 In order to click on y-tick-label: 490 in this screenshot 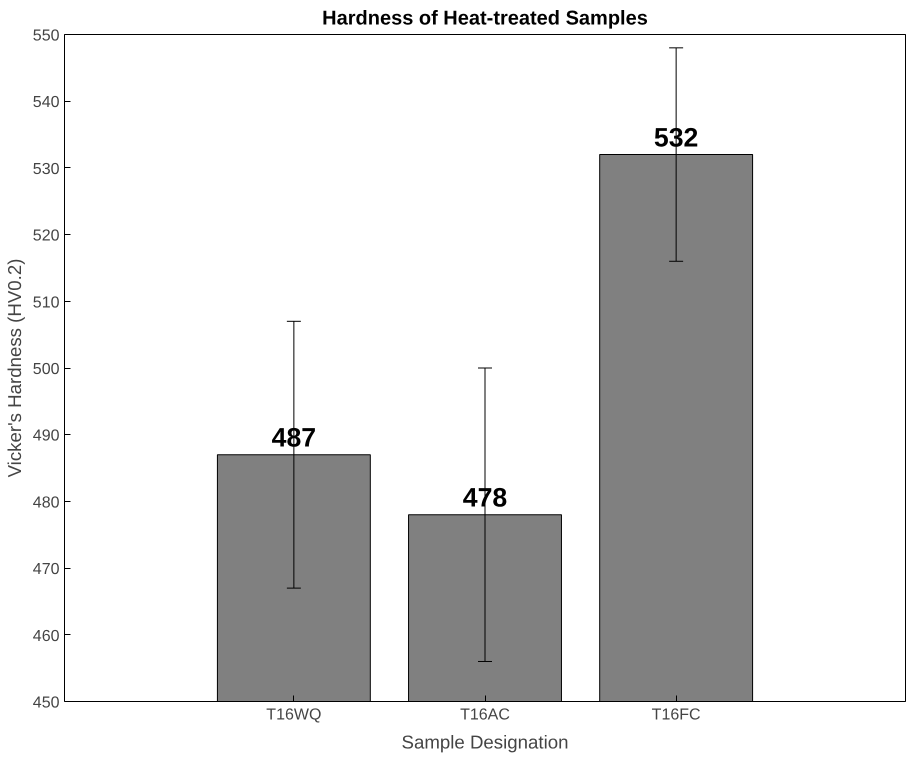, I will do `click(46, 436)`.